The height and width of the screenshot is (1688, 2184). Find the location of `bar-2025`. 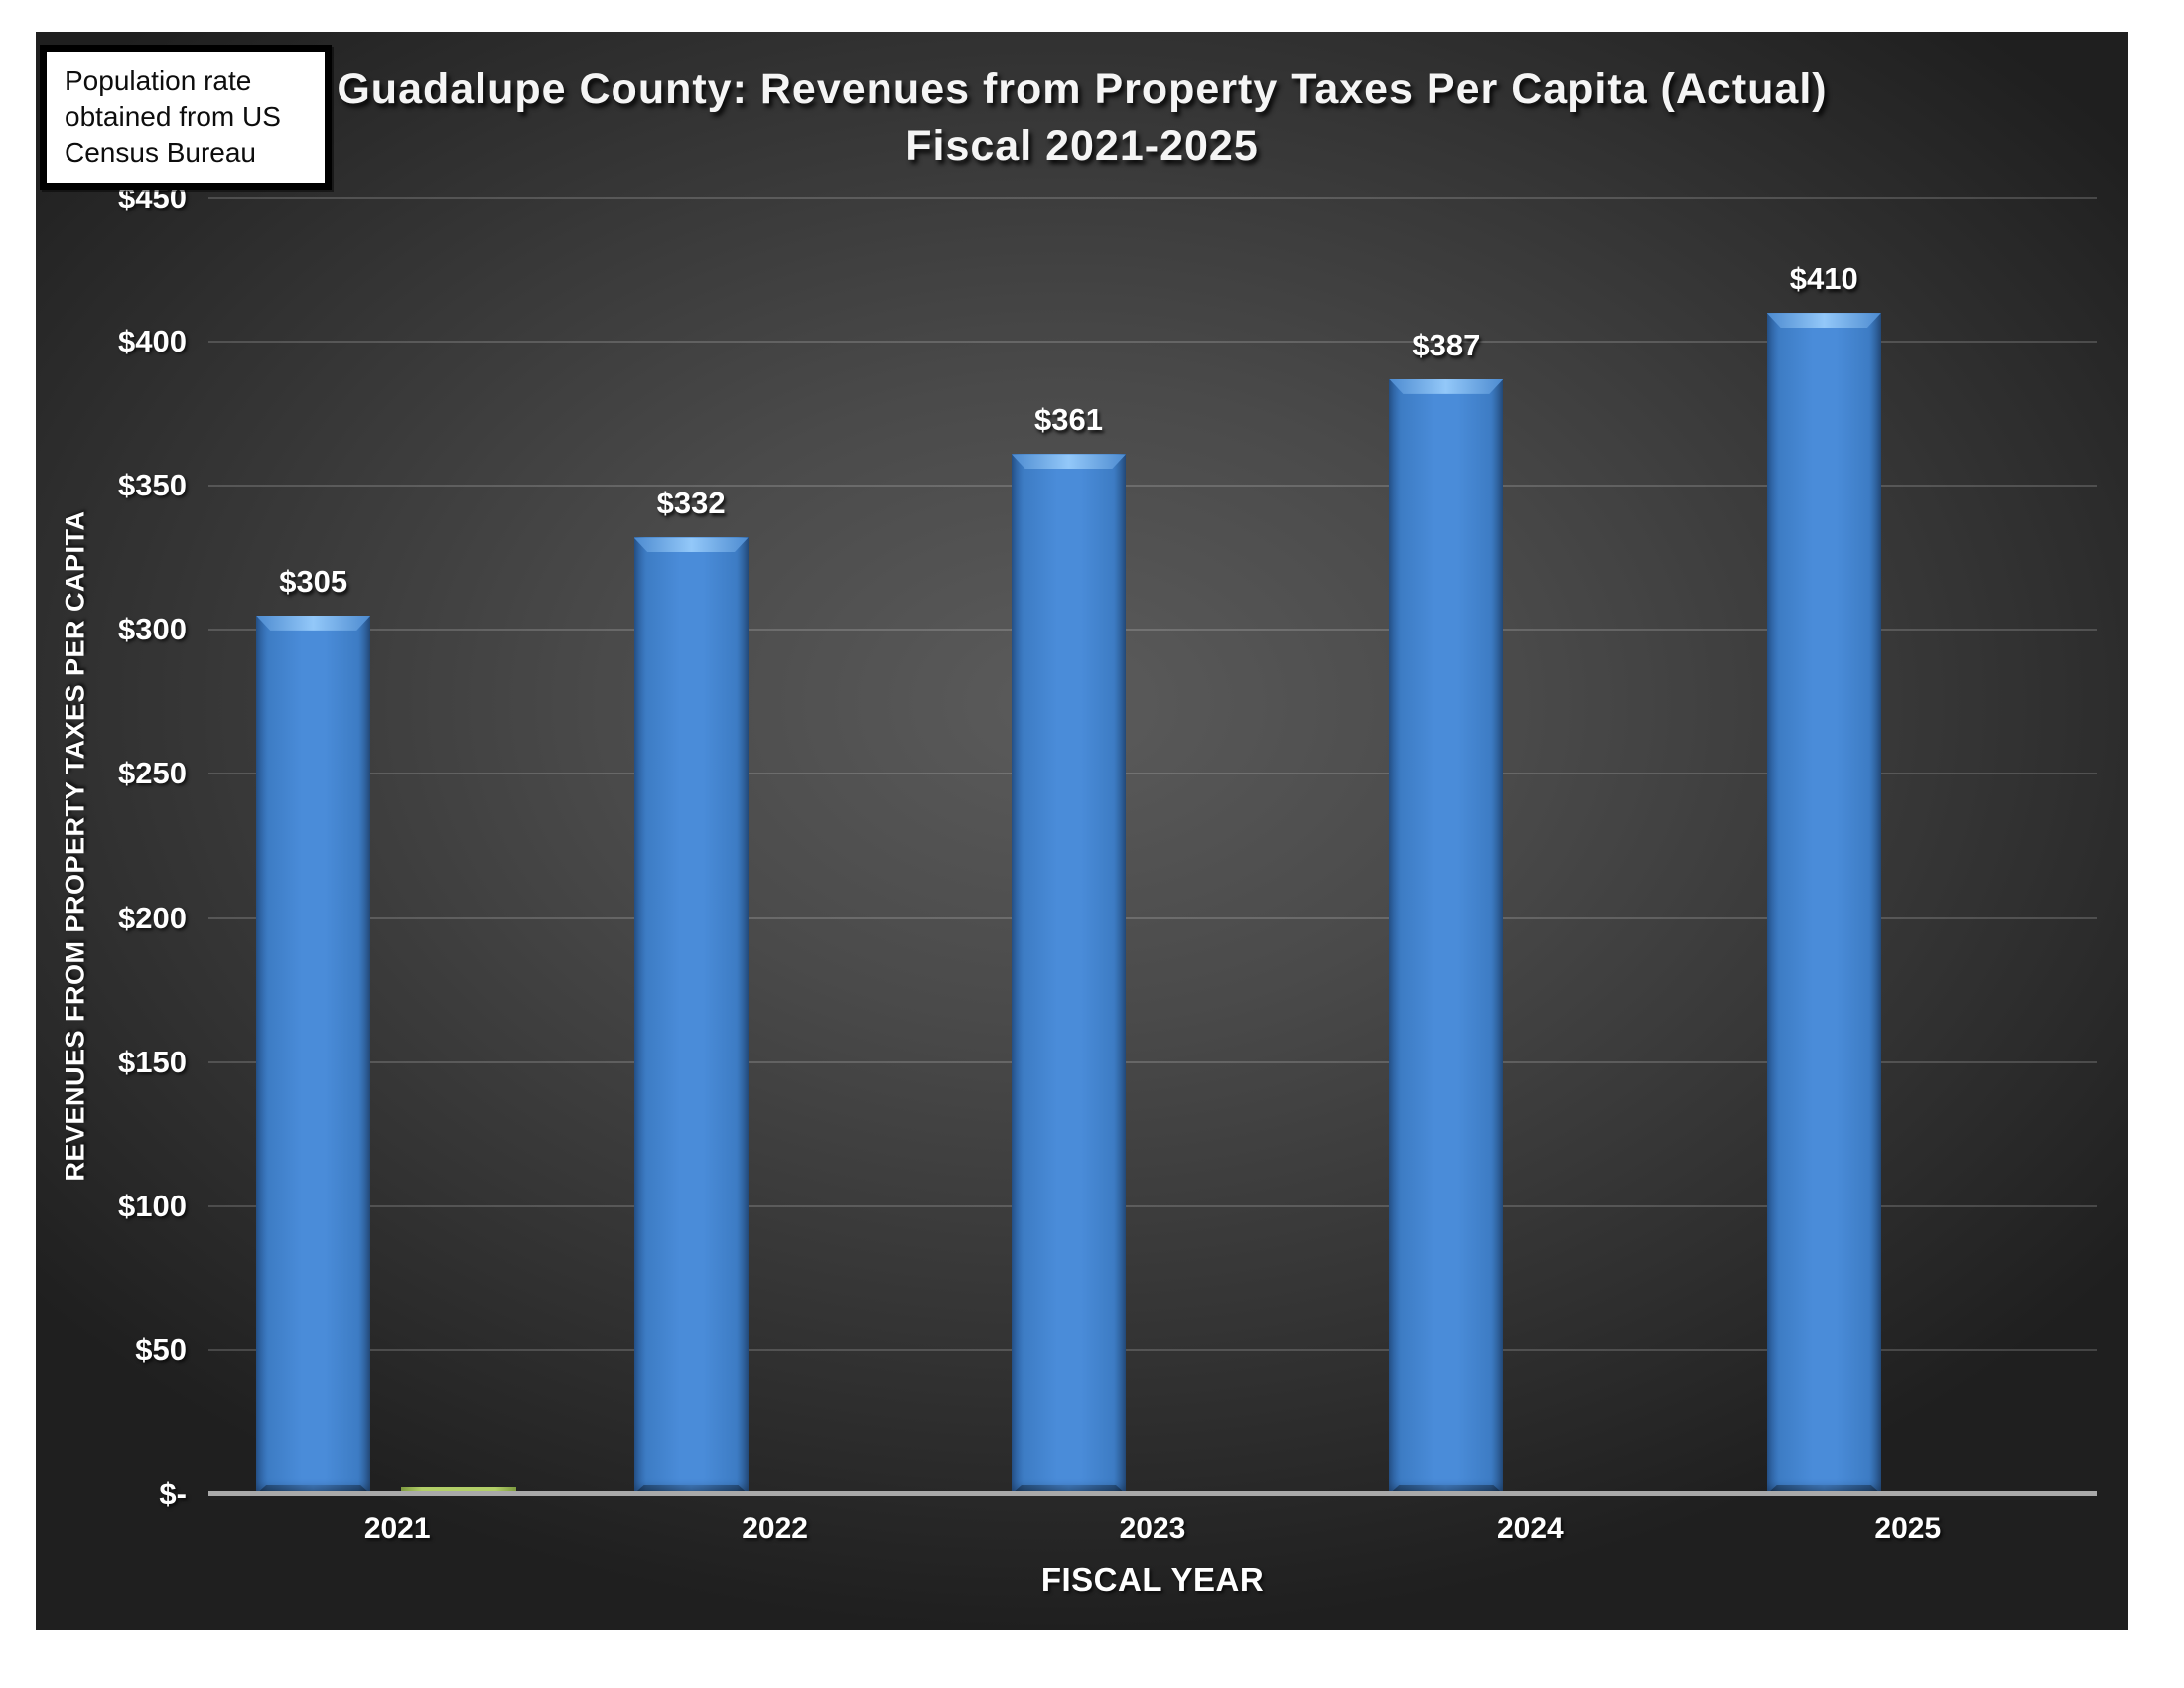

bar-2025 is located at coordinates (1823, 903).